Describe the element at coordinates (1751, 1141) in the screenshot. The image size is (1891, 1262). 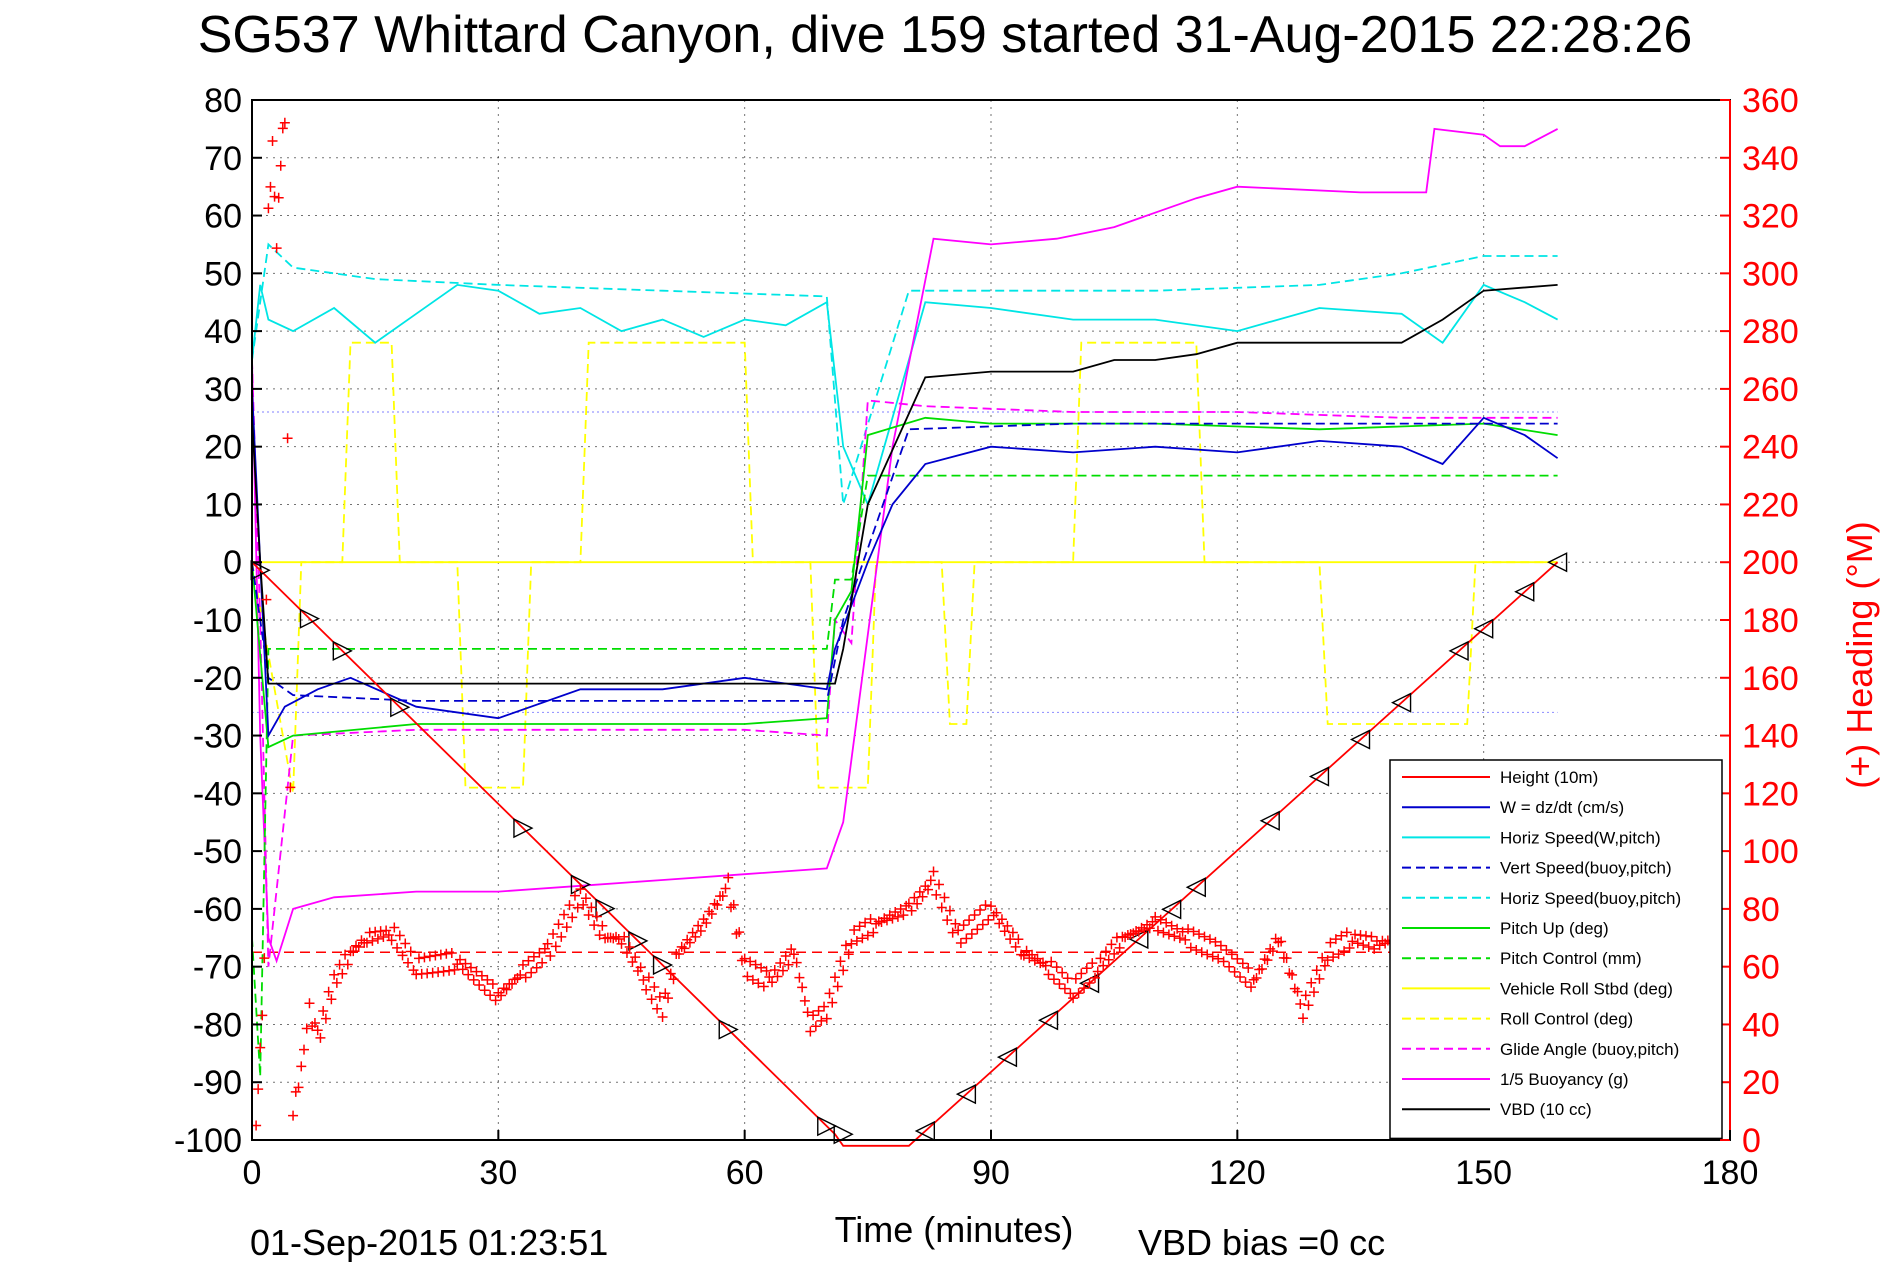
I see `right-tick-label: 0` at that location.